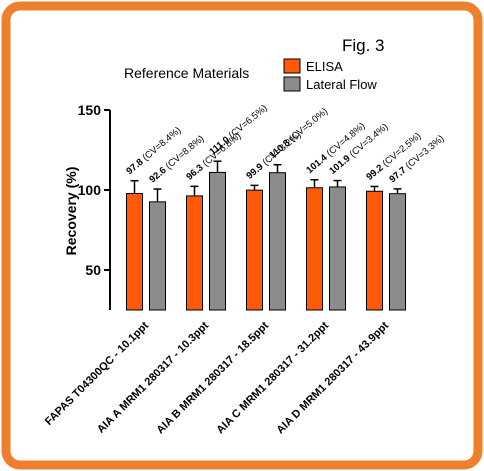 This screenshot has width=484, height=471. What do you see at coordinates (292, 66) in the screenshot?
I see `legend-swatch-elisa` at bounding box center [292, 66].